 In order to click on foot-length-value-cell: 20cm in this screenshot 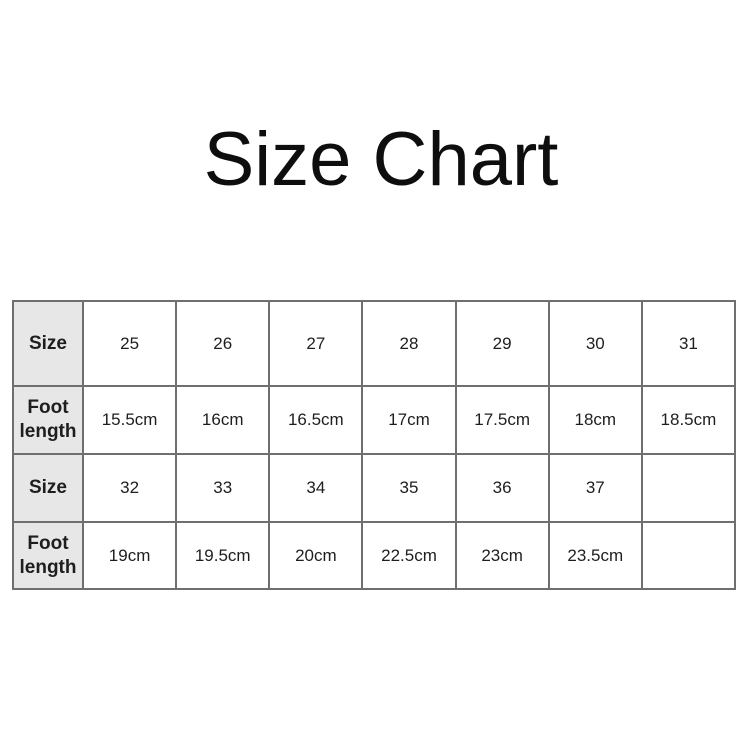, I will do `click(316, 555)`.